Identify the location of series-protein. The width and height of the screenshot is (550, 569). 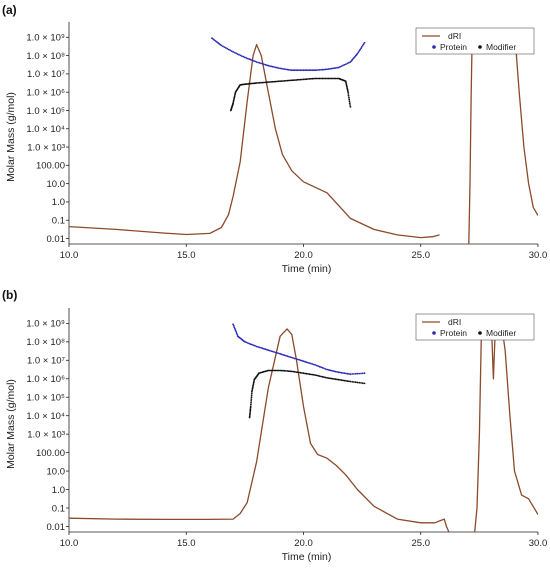
(299, 349).